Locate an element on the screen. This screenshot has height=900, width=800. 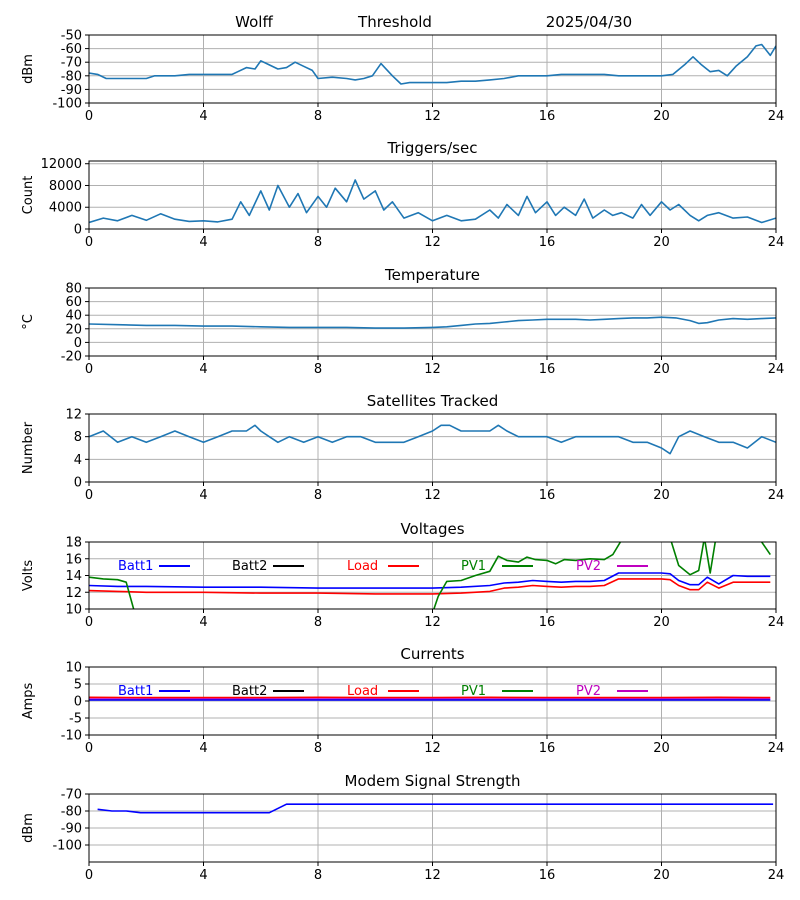
currents-xtick-label: 4 is located at coordinates (203, 748).